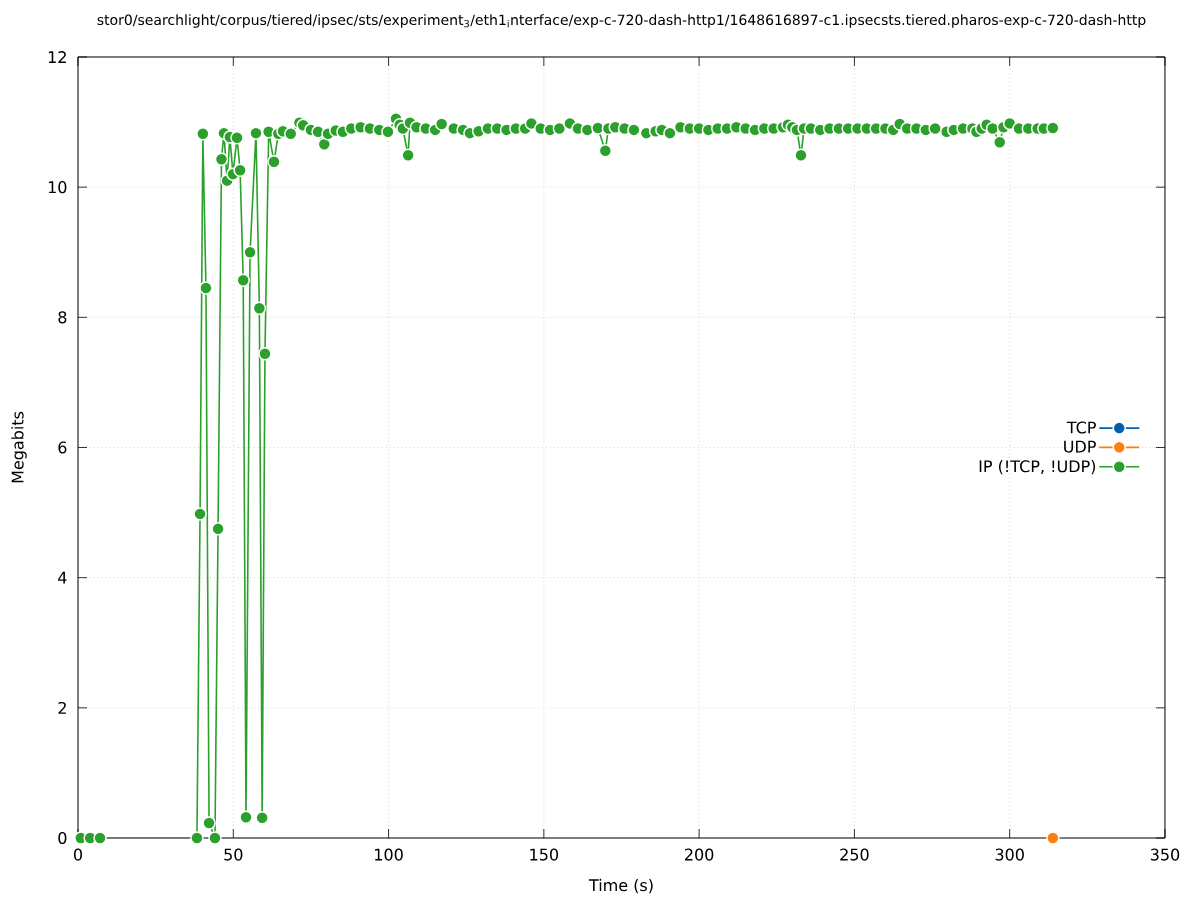 Image resolution: width=1197 pixels, height=900 pixels. What do you see at coordinates (78, 854) in the screenshot?
I see `x-tick-label: 0` at bounding box center [78, 854].